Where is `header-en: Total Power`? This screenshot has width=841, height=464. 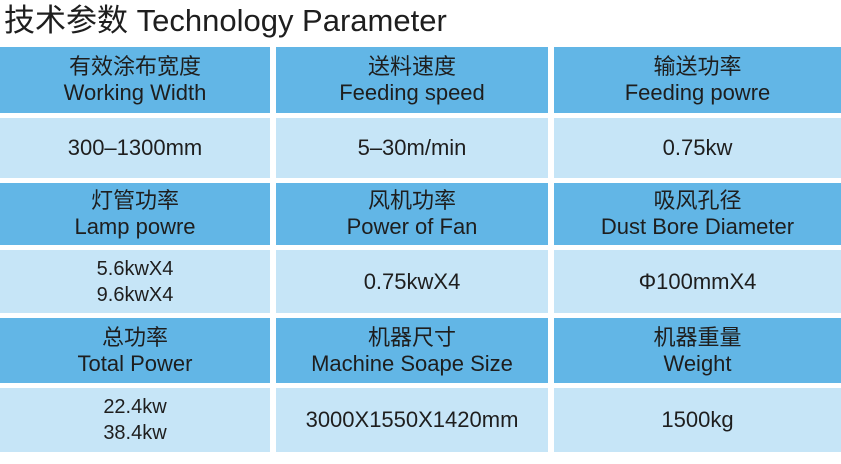 header-en: Total Power is located at coordinates (135, 363).